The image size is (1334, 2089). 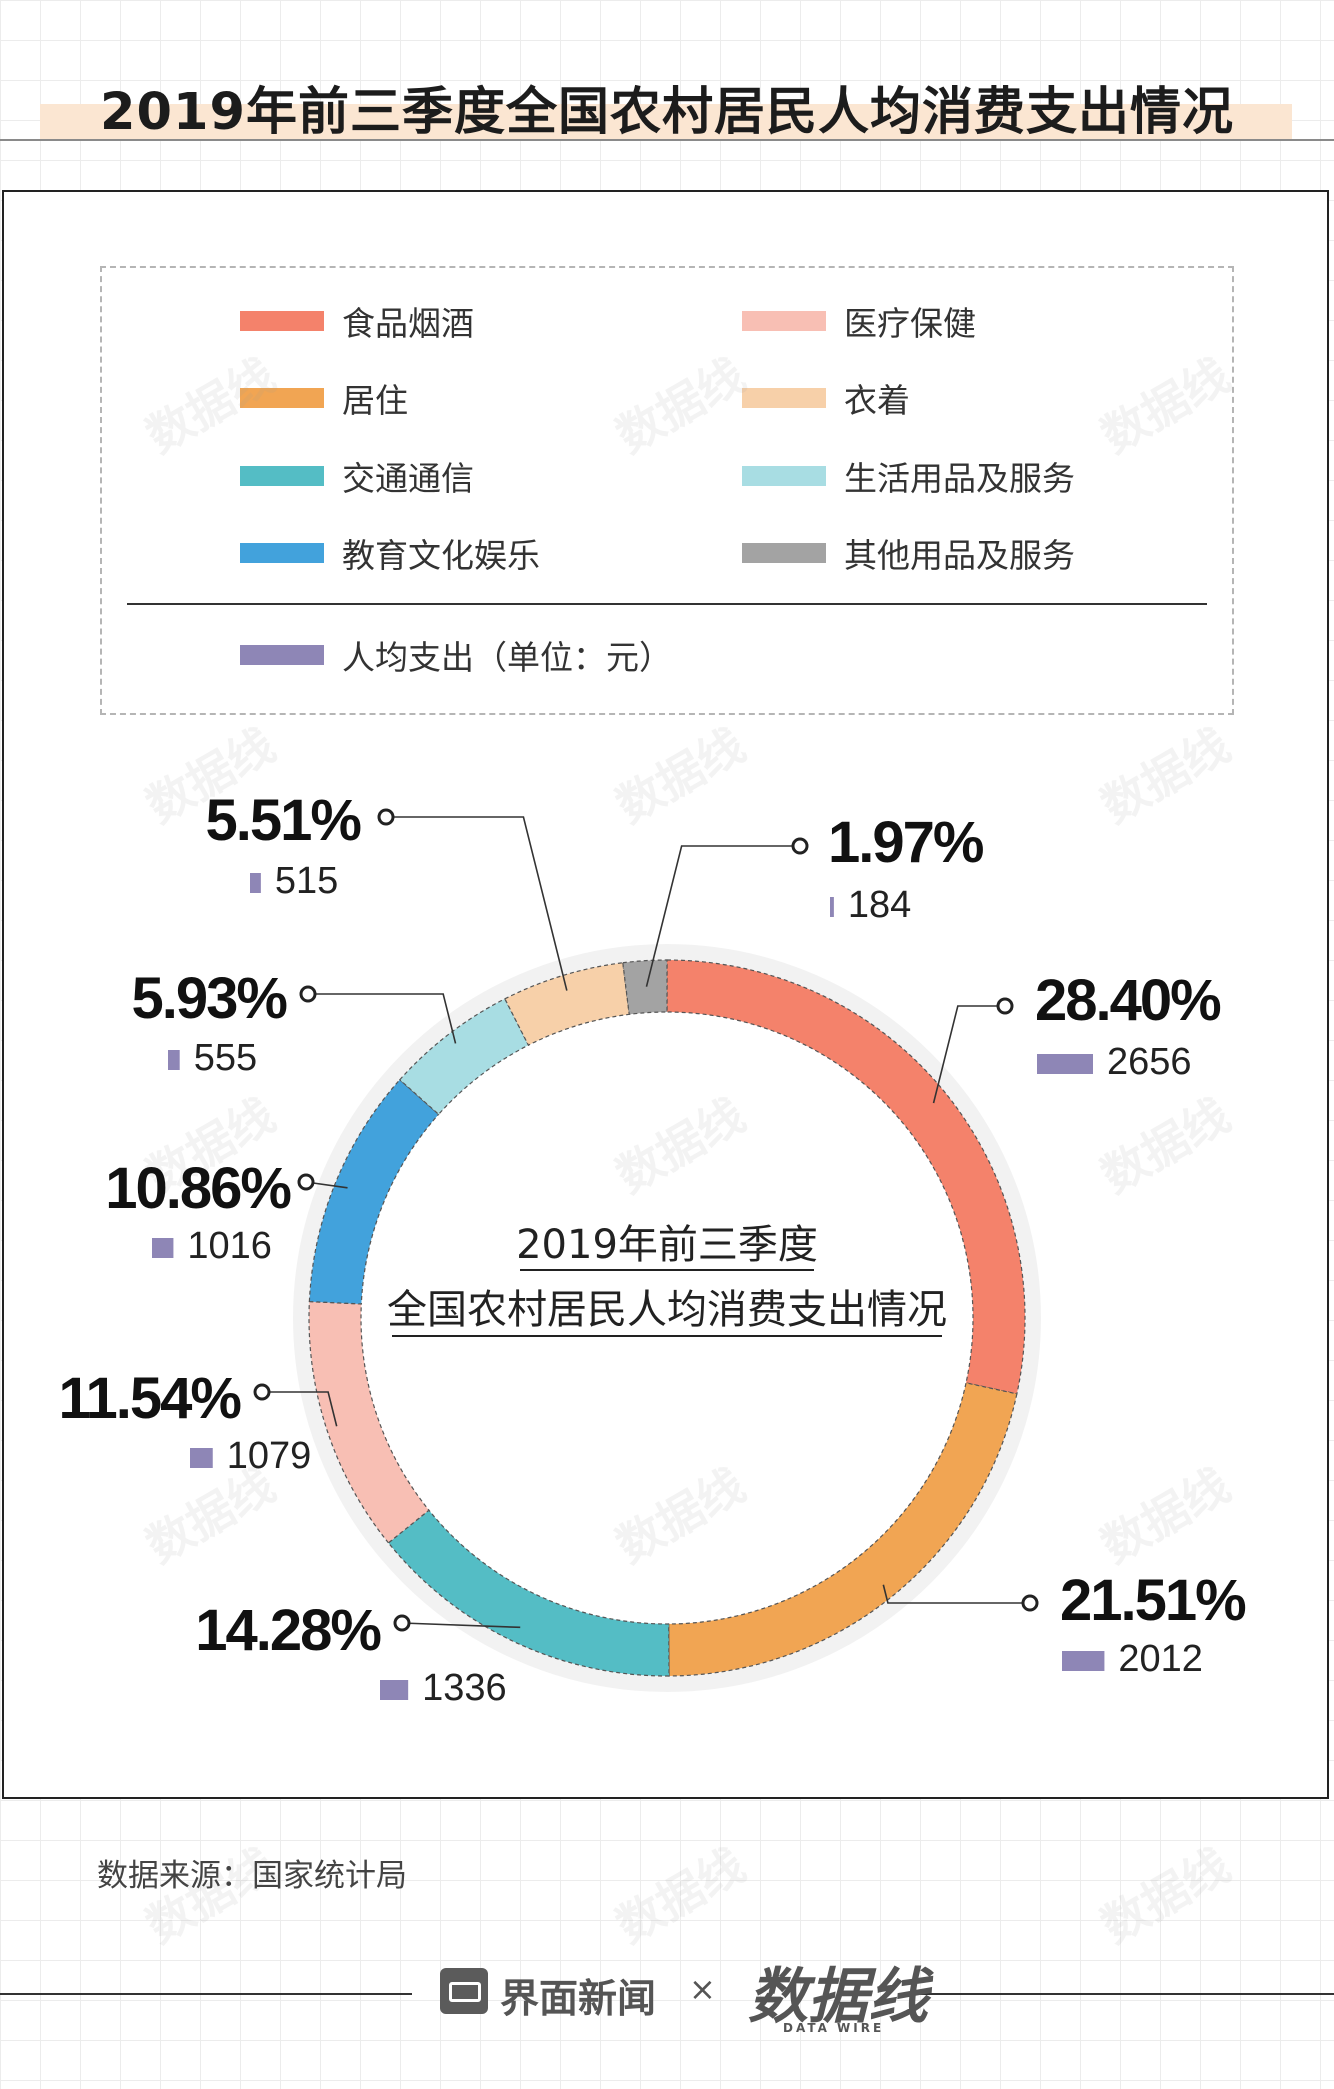 What do you see at coordinates (464, 1991) in the screenshot?
I see `jiemian-logo-icon` at bounding box center [464, 1991].